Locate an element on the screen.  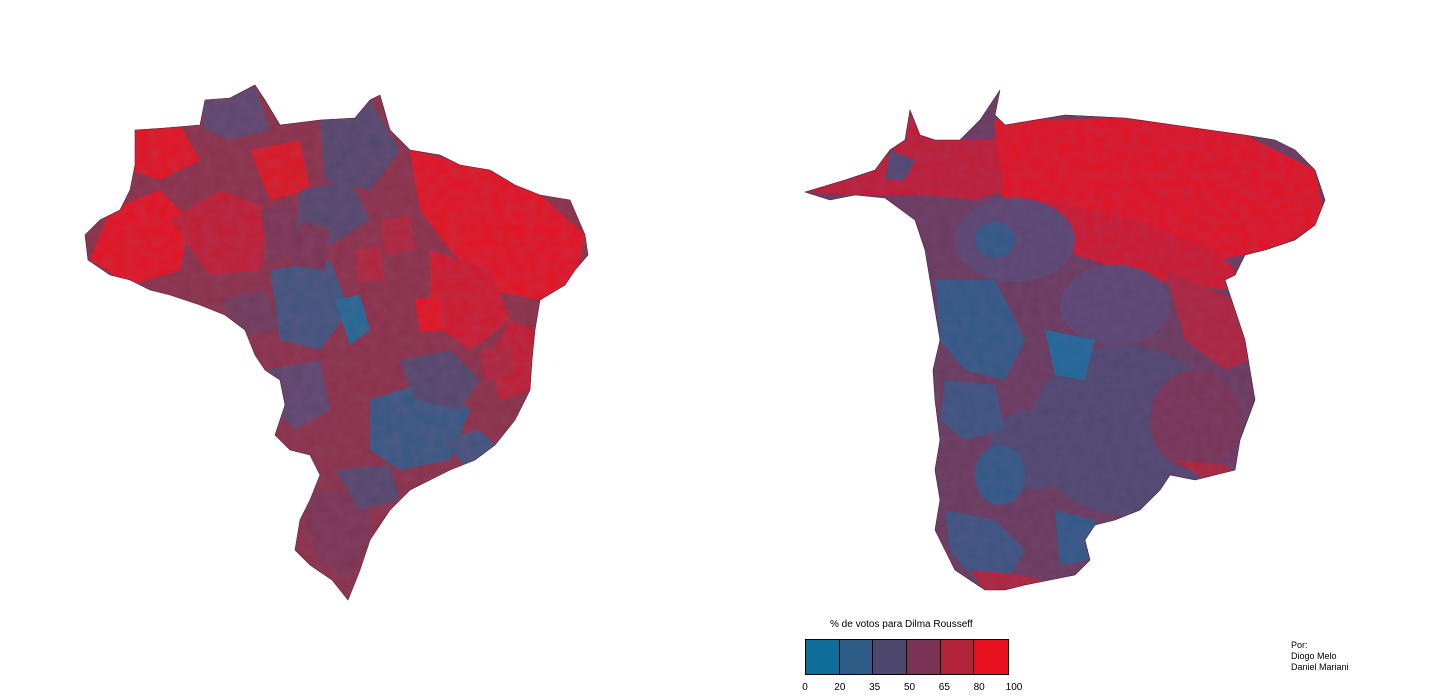
legend-ticks: 0 20 35 50 65 80 100 is located at coordinates (912, 689).